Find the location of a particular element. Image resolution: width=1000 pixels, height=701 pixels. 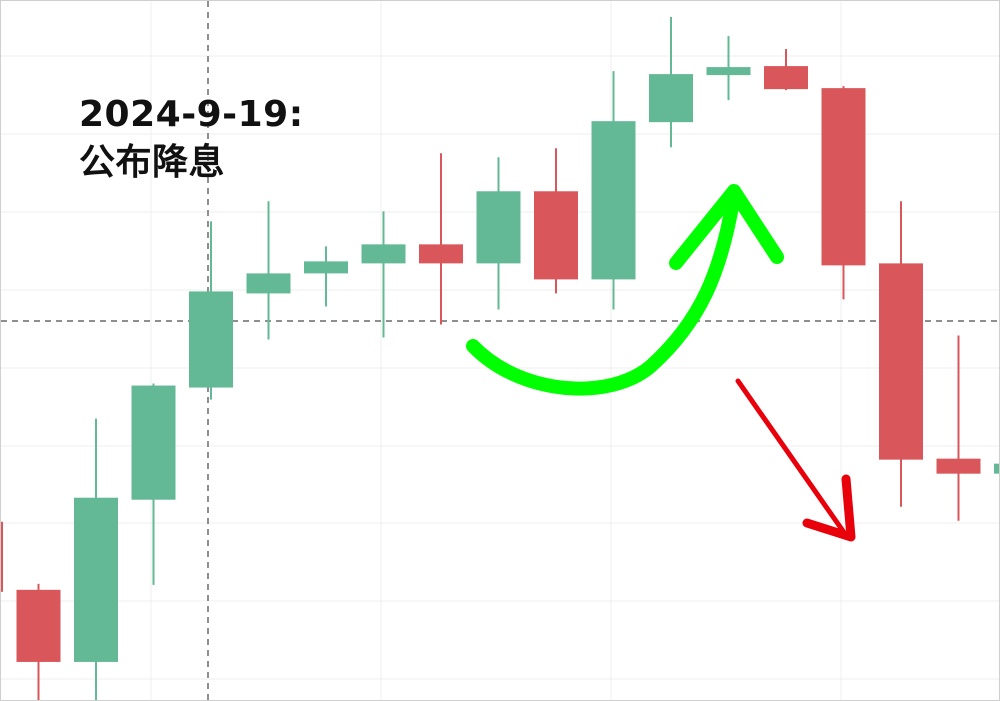

red-arrow-head is located at coordinates (829, 508).